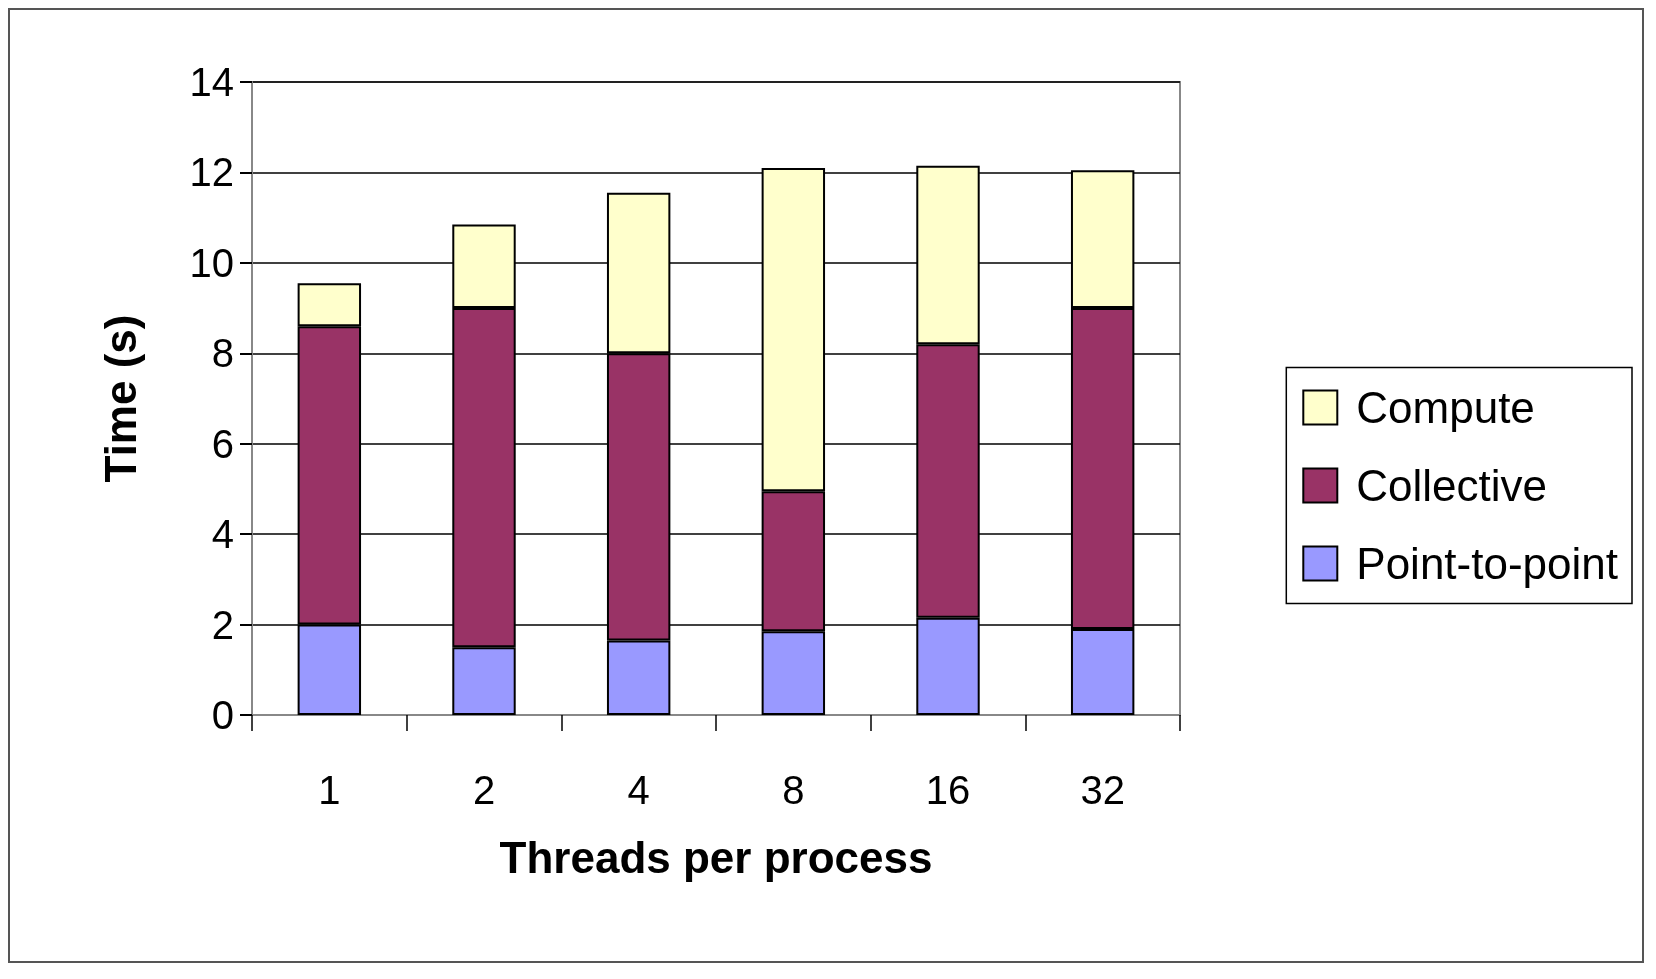 The image size is (1656, 979). I want to click on legend-label: Collective, so click(1452, 485).